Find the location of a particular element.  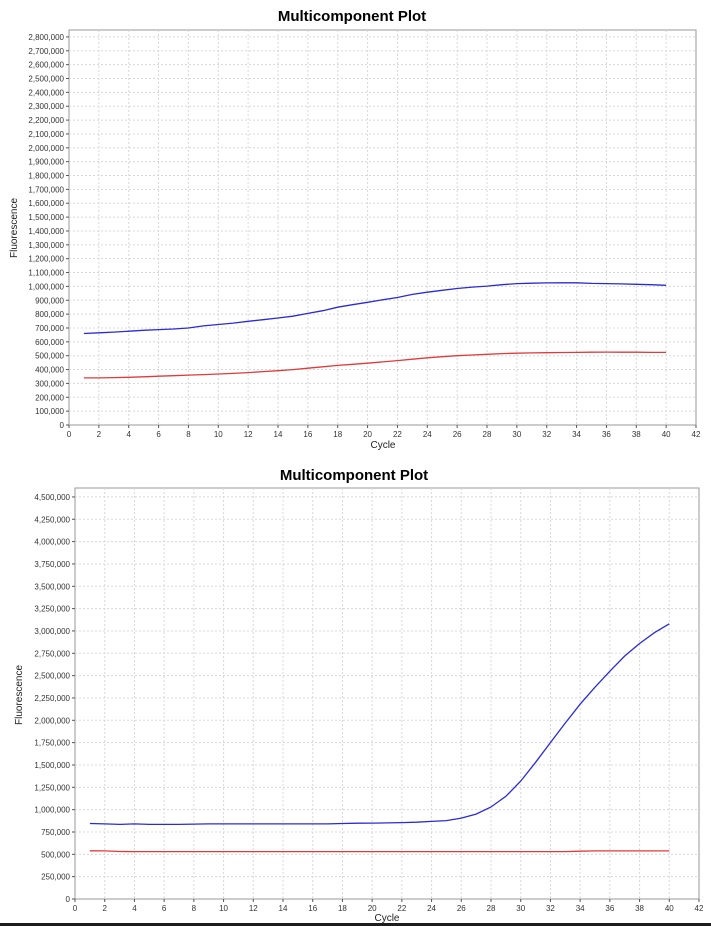

y-tick-label: 3,250,000 is located at coordinates (52, 609).